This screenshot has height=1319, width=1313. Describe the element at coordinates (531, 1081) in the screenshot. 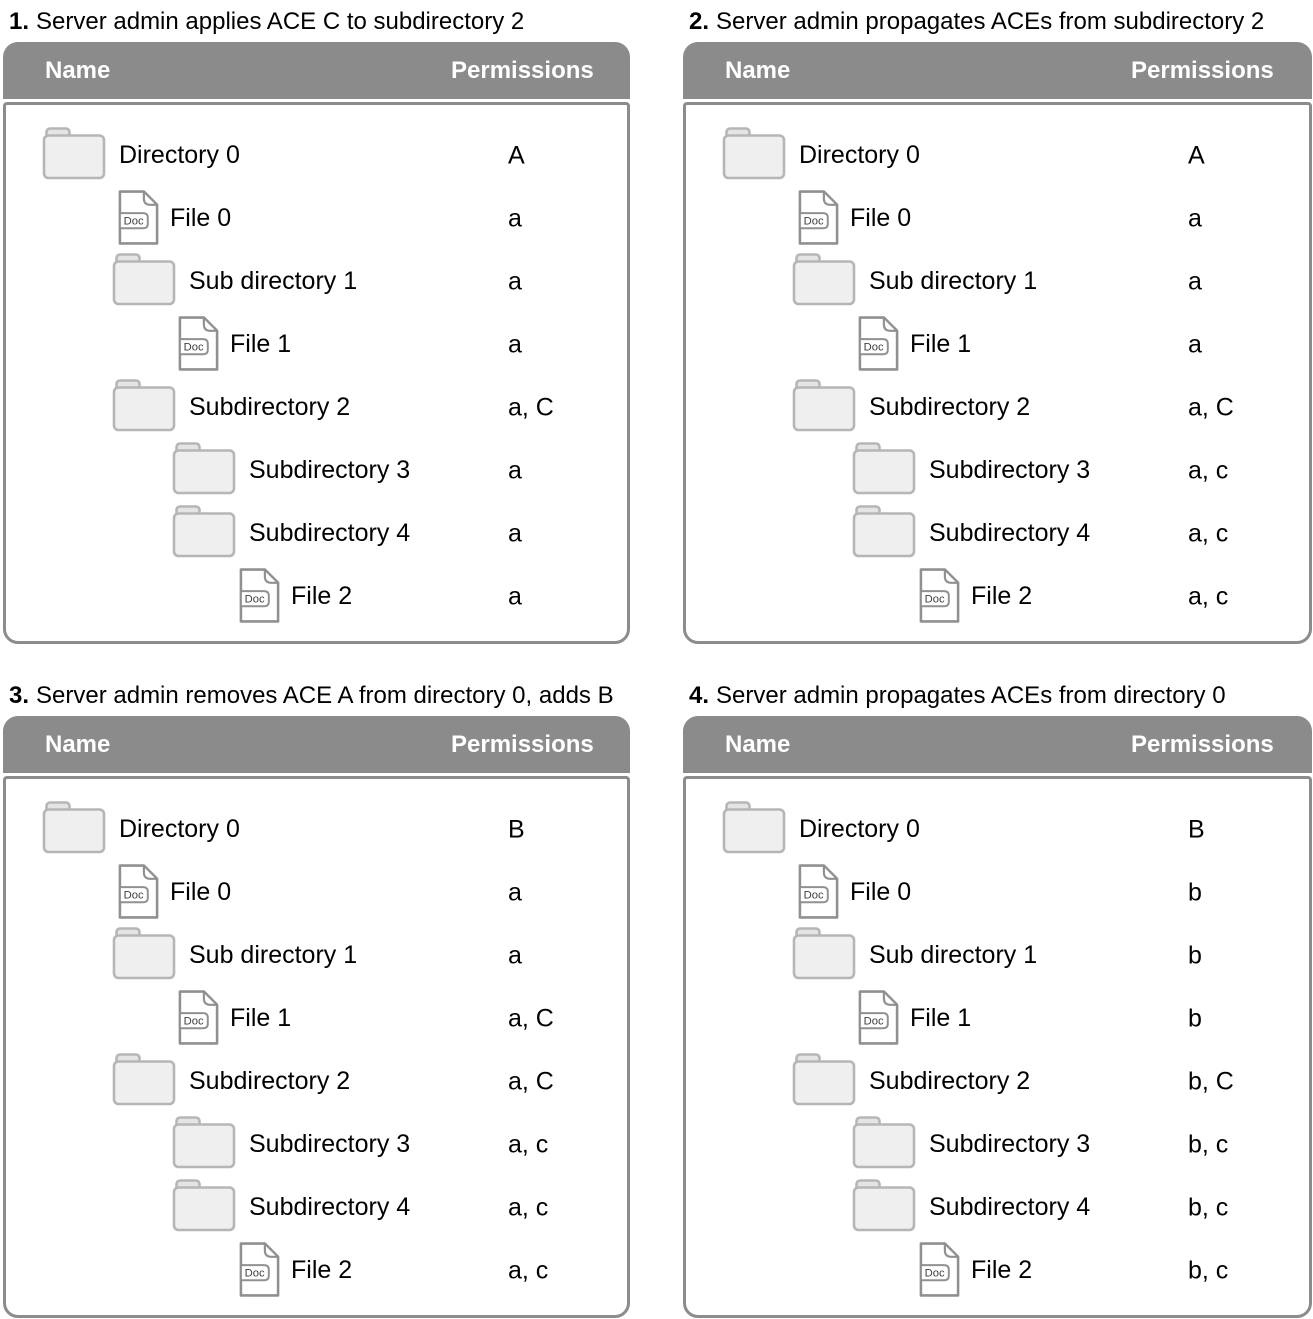

I see `row-permissions: a, C` at that location.